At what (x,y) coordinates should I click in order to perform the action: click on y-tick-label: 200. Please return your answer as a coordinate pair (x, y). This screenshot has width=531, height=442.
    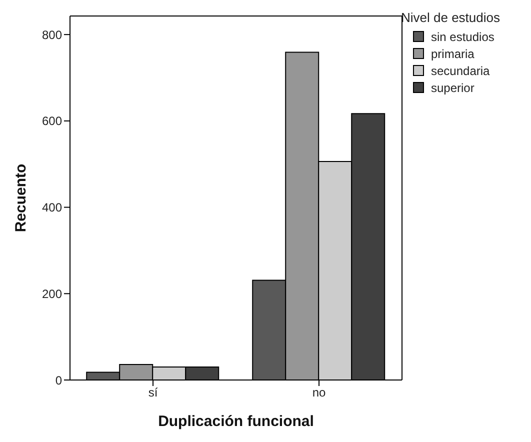
    Looking at the image, I should click on (52, 293).